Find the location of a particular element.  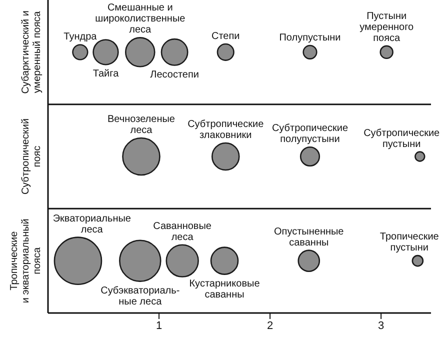

annotation: Вечнозеленые леса is located at coordinates (142, 125).